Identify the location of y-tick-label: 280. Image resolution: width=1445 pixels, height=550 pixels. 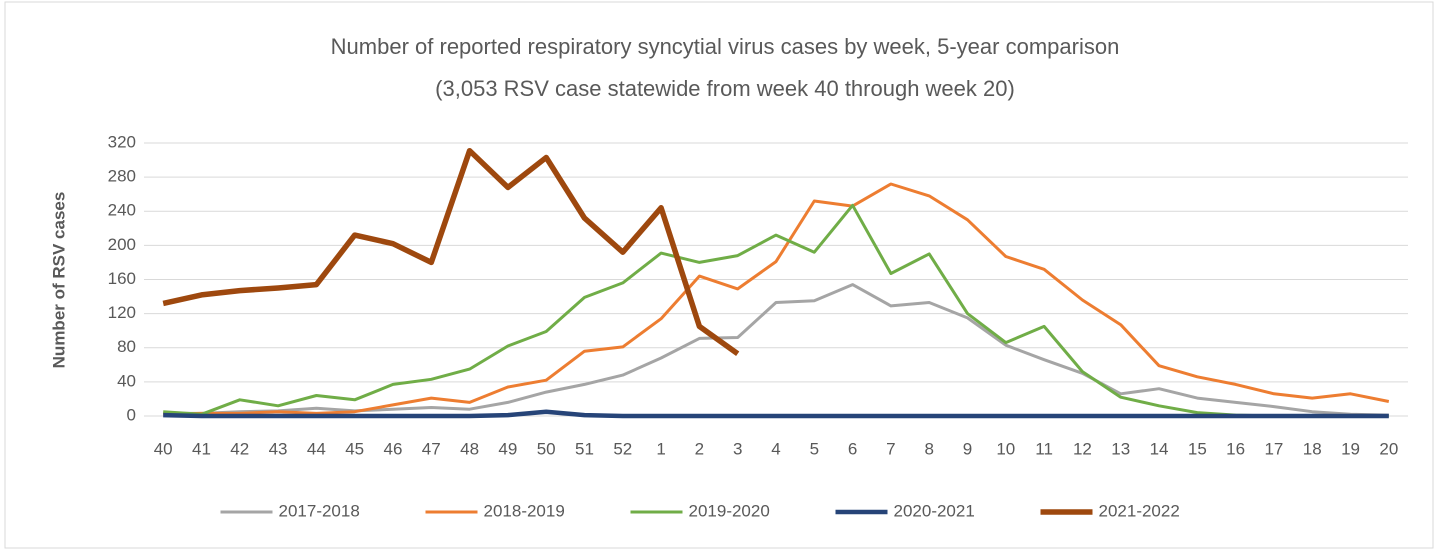
(122, 176).